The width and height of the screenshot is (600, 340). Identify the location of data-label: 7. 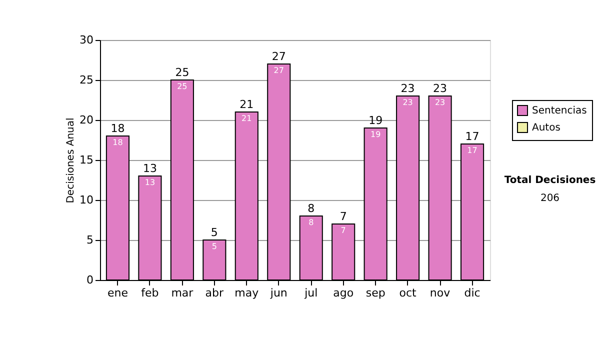
(343, 230).